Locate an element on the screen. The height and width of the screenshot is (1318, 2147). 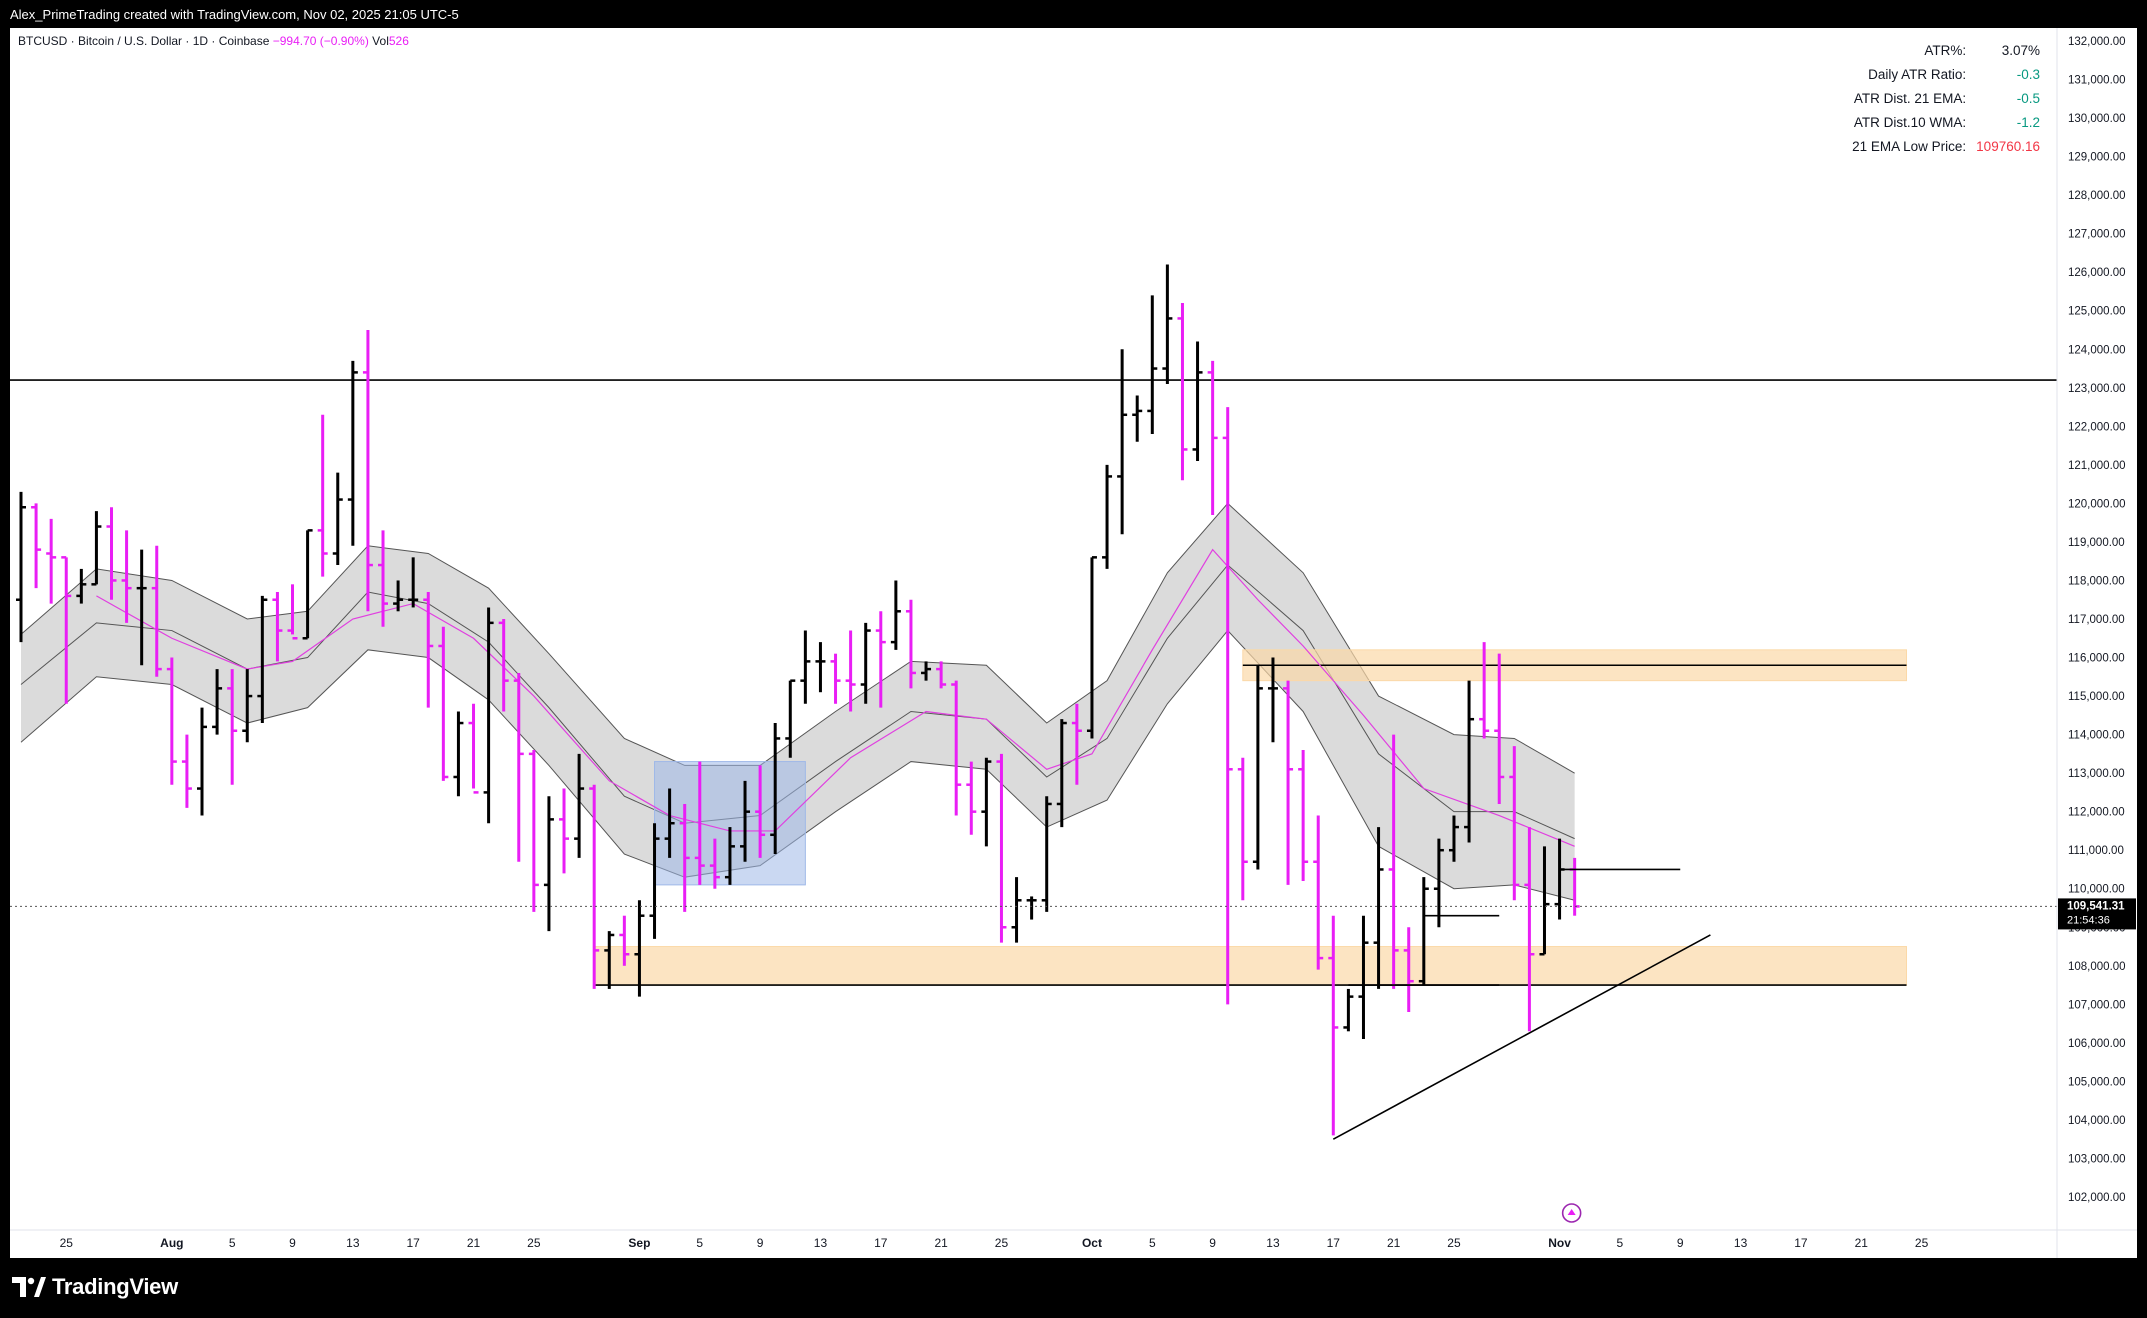
current-price-badge: 109,541.31 21:54:36 is located at coordinates (2097, 914).